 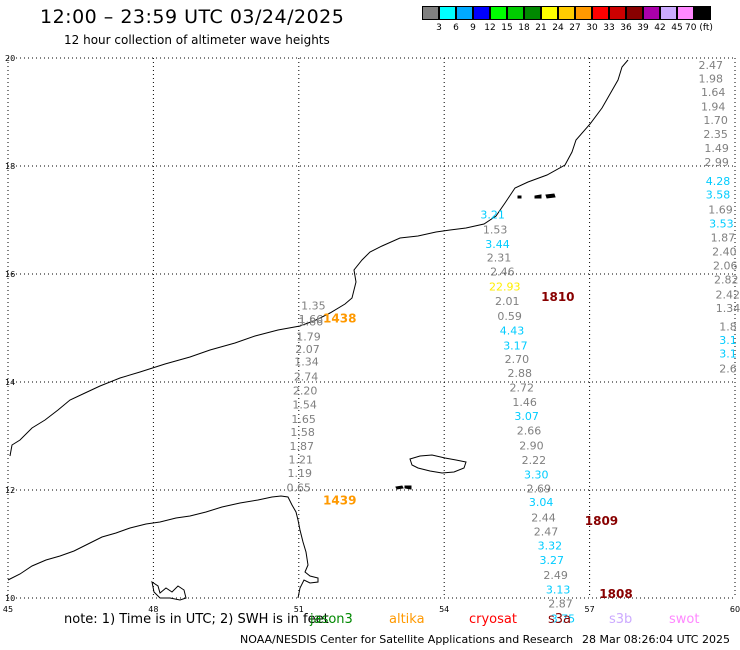 I want to click on latitude-tick-label: 10, so click(x=10, y=598).